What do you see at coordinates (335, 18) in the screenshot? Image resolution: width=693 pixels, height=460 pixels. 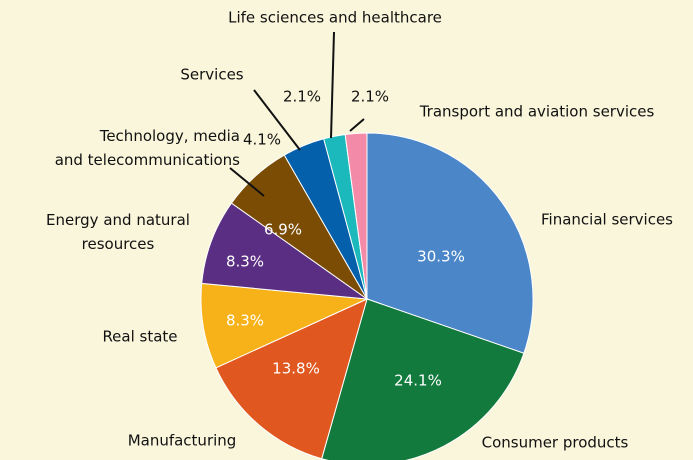 I see `category-label: Life sciences and healthcare` at bounding box center [335, 18].